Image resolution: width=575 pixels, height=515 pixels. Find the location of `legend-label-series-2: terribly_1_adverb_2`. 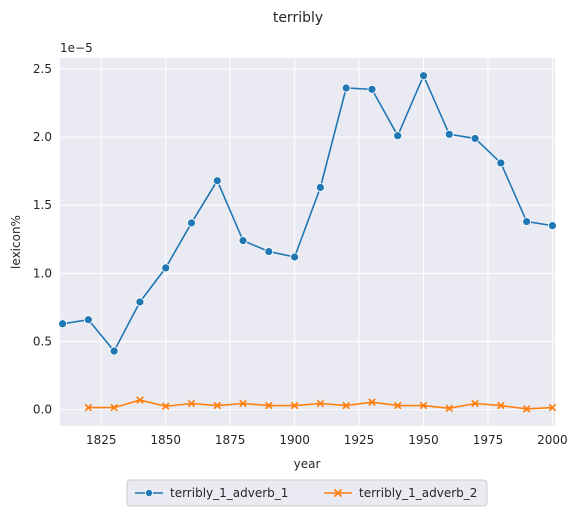

legend-label-series-2: terribly_1_adverb_2 is located at coordinates (418, 493).